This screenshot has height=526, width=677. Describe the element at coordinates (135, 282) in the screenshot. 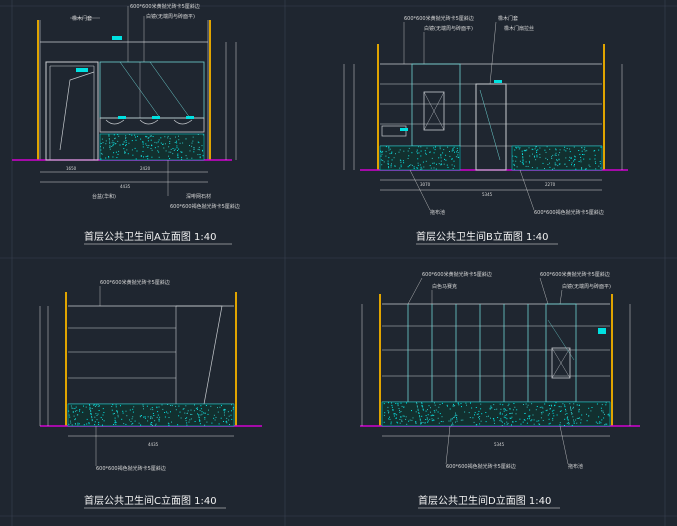

I see `note-c-top-tile: 600*600米黄抛光砖卡5厘斜边` at that location.